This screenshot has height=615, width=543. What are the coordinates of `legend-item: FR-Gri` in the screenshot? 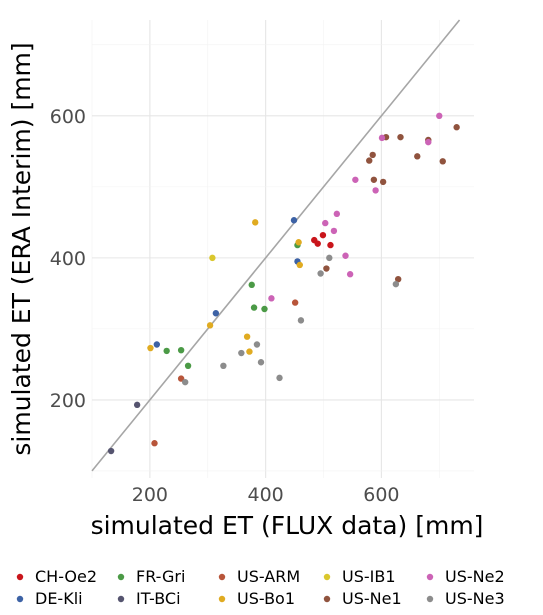 It's located at (151, 576).